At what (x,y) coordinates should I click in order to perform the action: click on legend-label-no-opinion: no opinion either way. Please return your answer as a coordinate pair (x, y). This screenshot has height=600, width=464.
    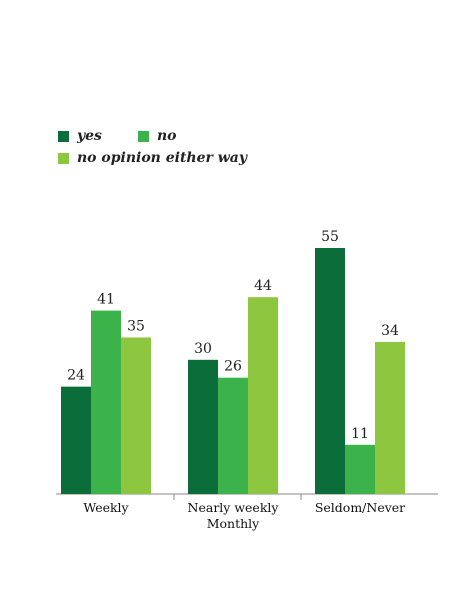
    Looking at the image, I should click on (162, 158).